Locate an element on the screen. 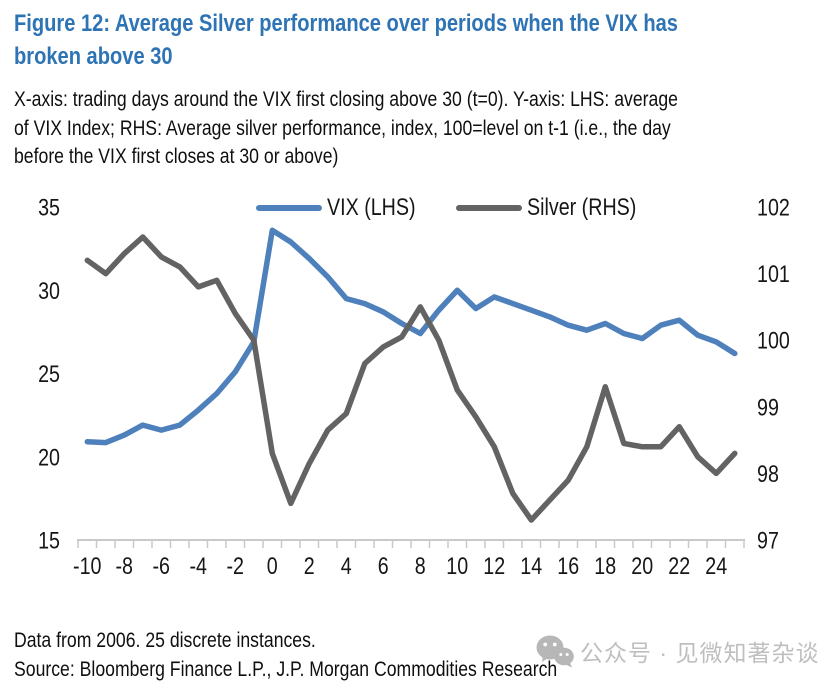  x-axis-label: 18 is located at coordinates (605, 565).